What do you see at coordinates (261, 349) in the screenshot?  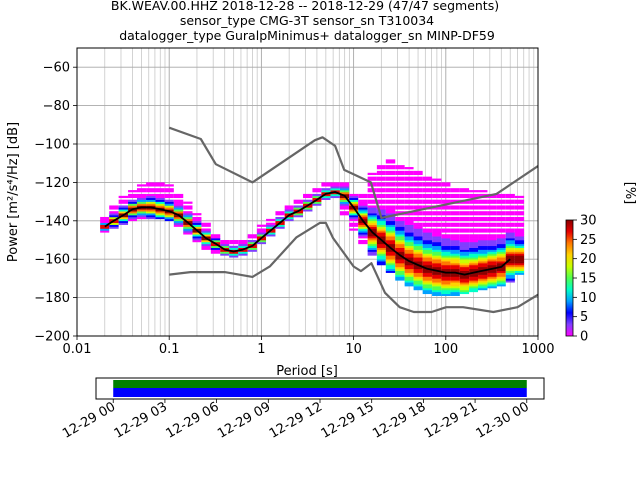 I see `x-tick-label: 1` at bounding box center [261, 349].